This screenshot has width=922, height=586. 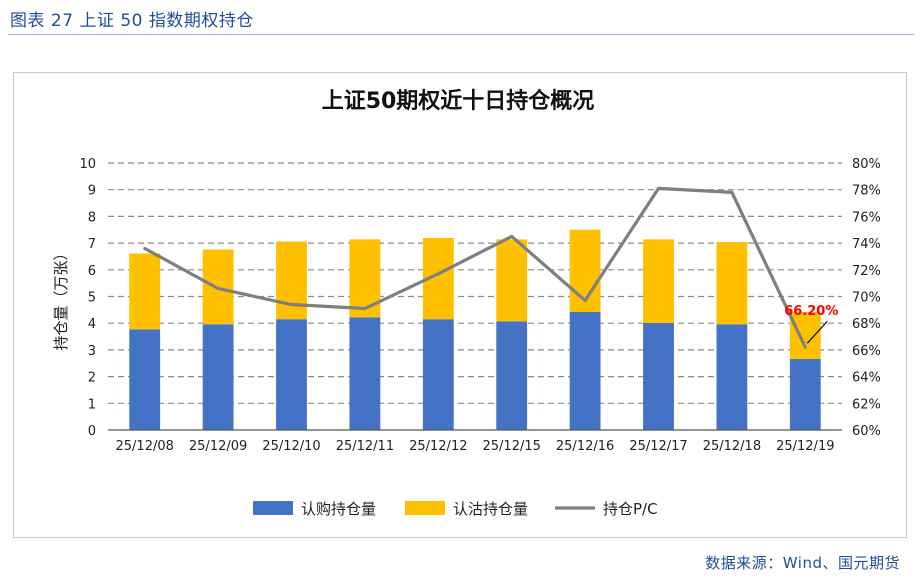 I want to click on annotation-label: 66.20%, so click(x=811, y=311).